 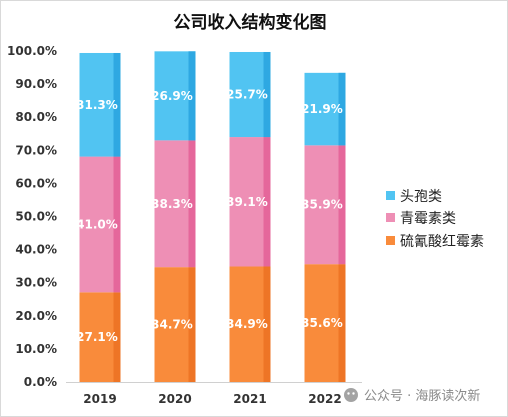 I want to click on bar-shade-2022-s0, so click(x=342, y=323).